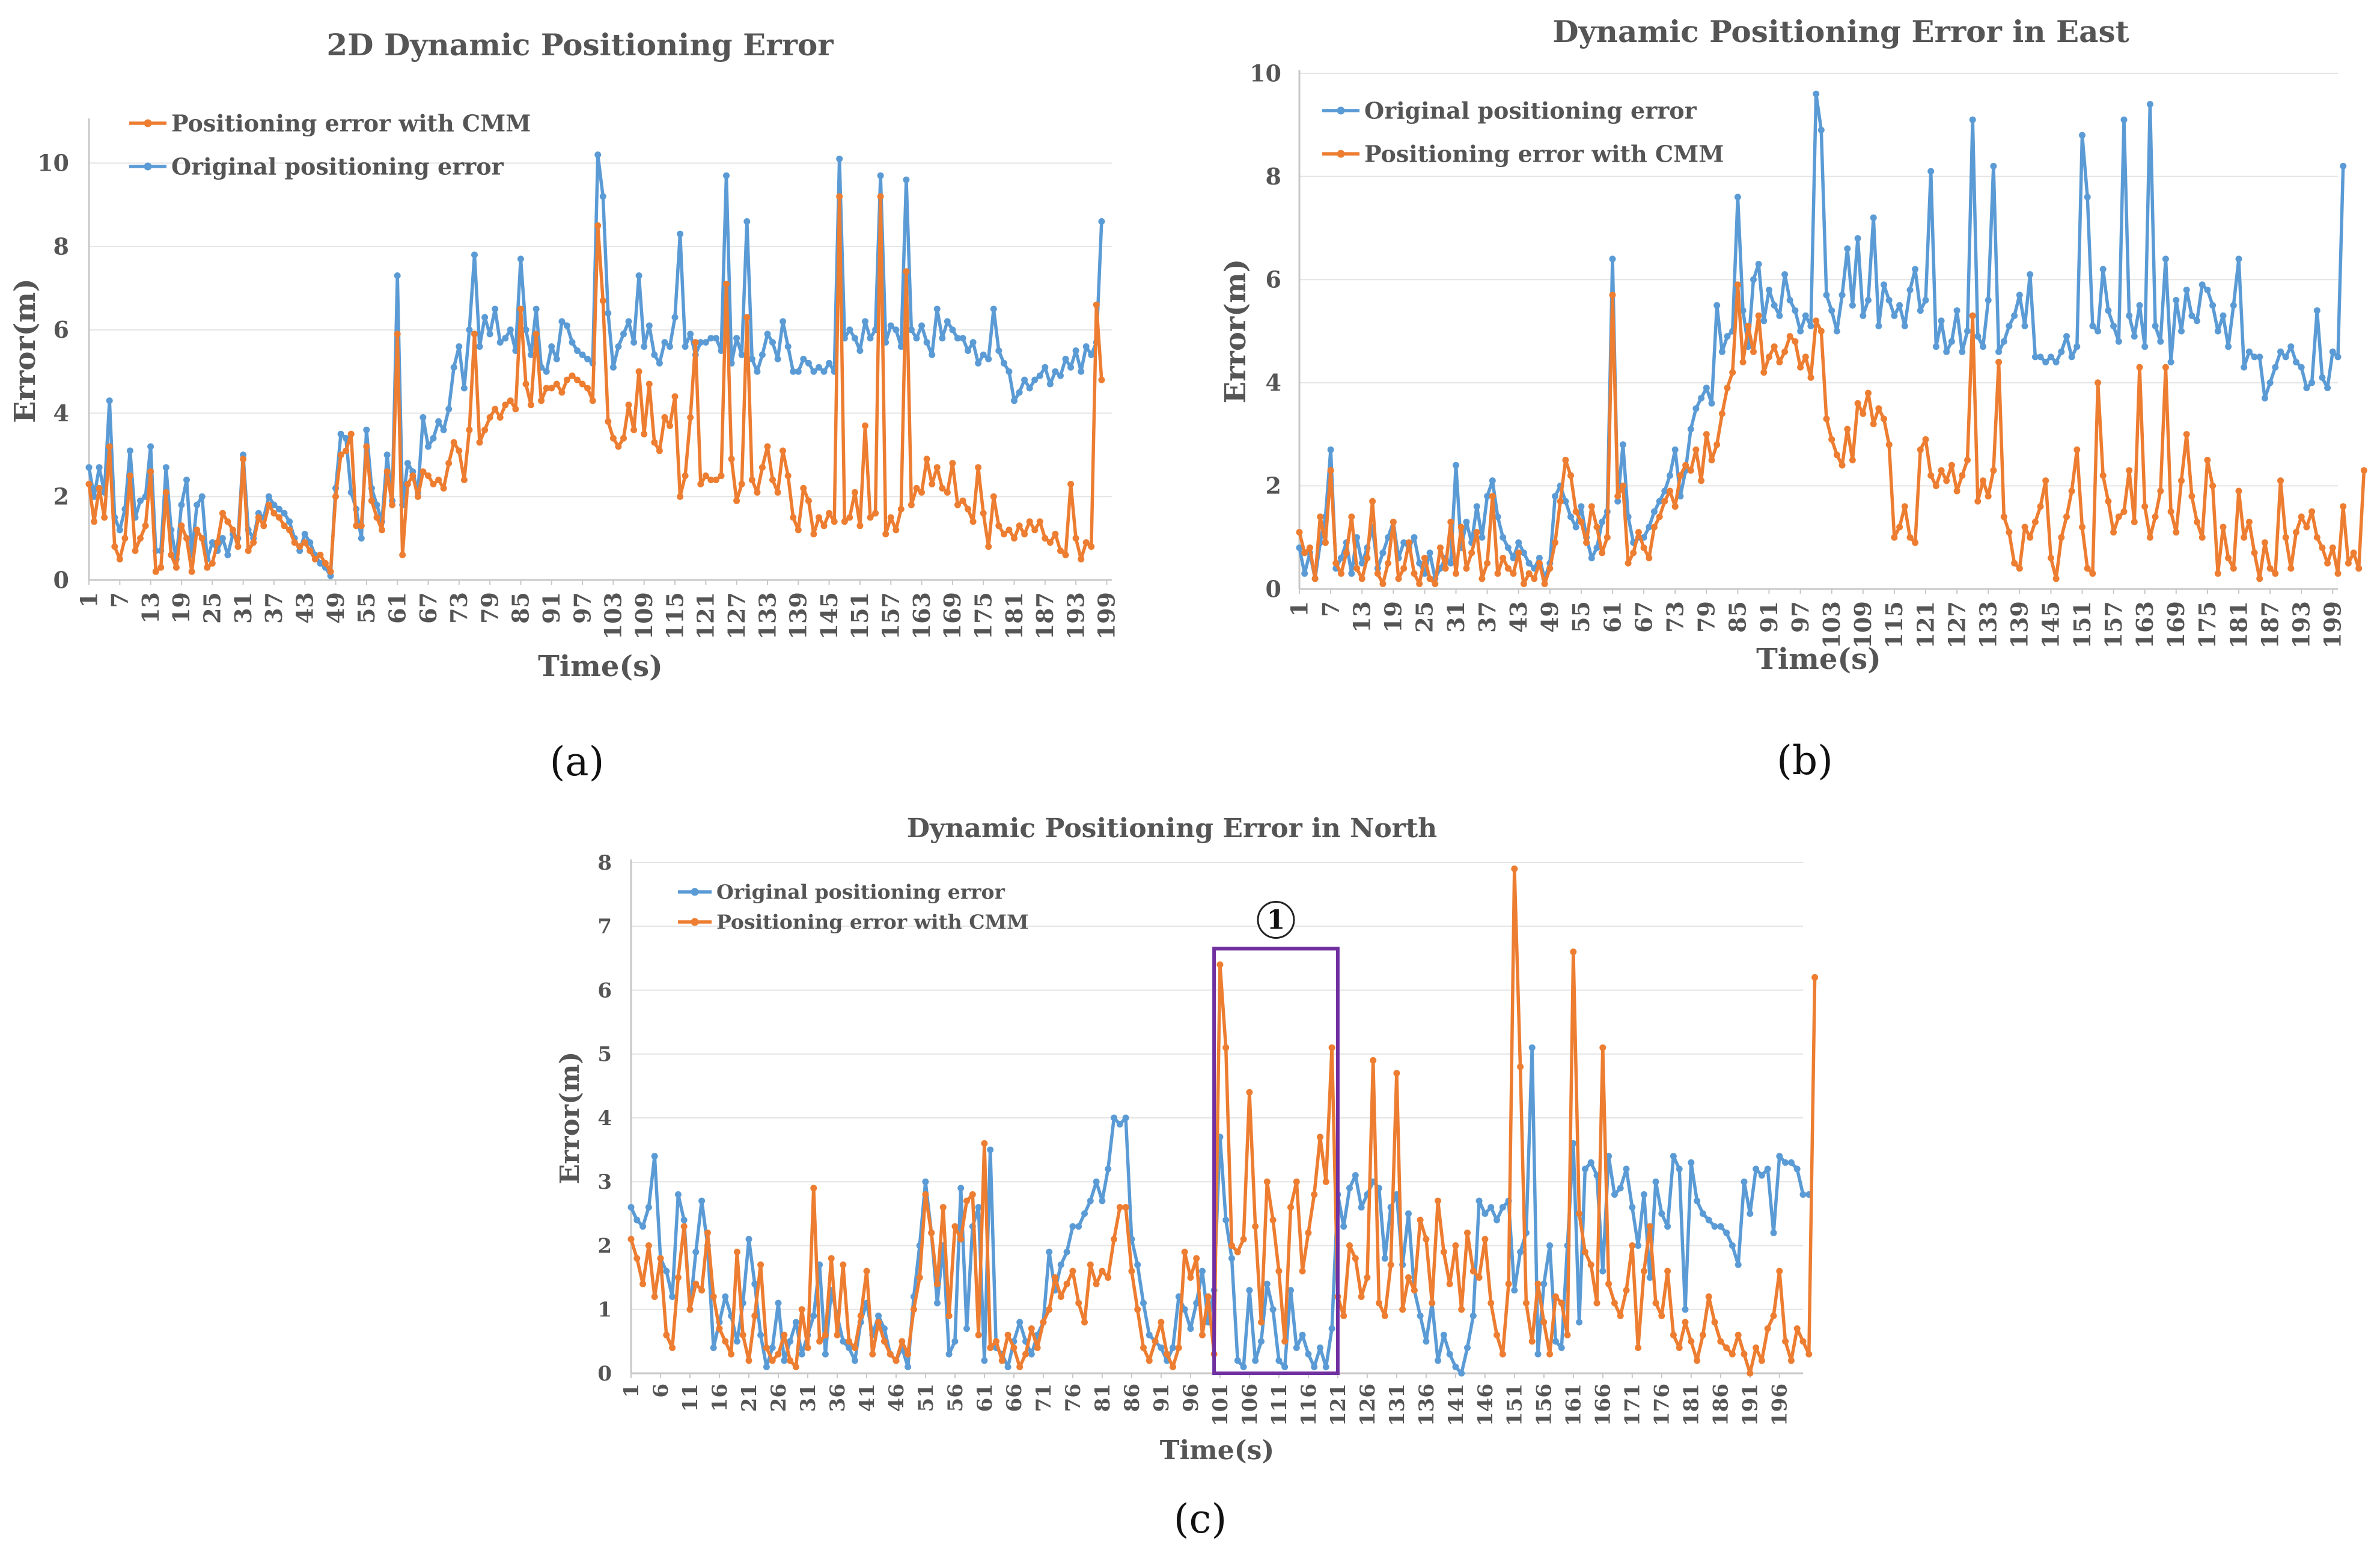 The height and width of the screenshot is (1550, 2380). Describe the element at coordinates (1172, 828) in the screenshot. I see `chart-title: Dynamic Positioning Error in North` at that location.